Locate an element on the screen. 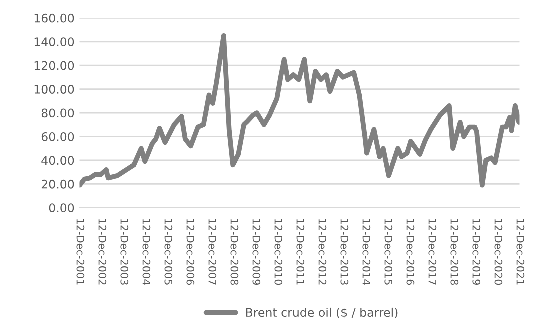 The width and height of the screenshot is (550, 330). y-tick-label: 20.00 is located at coordinates (58, 184).